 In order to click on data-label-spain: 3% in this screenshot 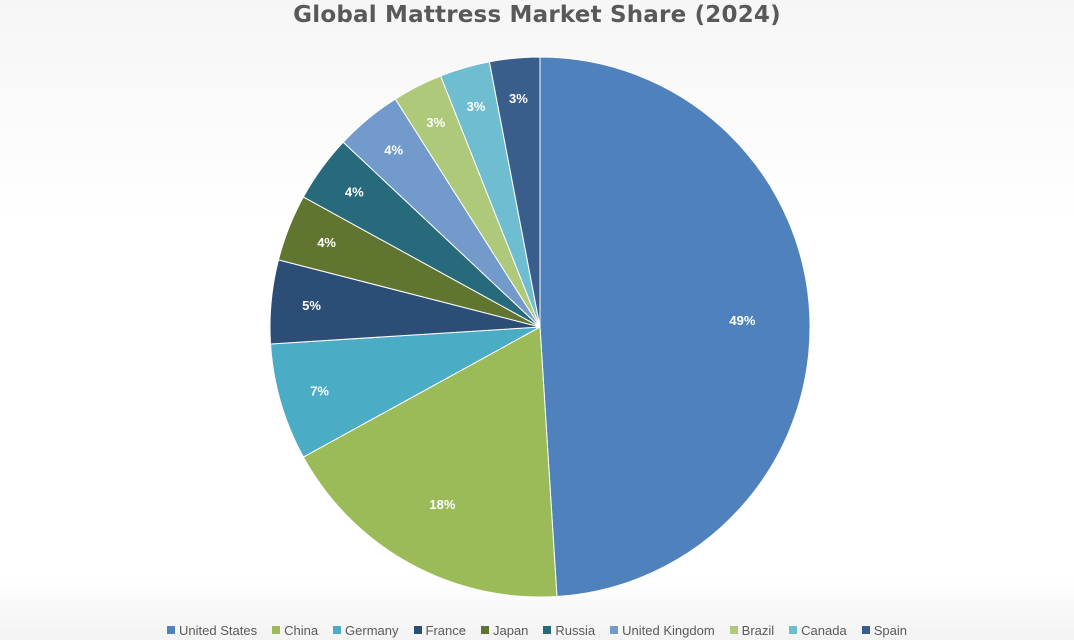, I will do `click(518, 98)`.